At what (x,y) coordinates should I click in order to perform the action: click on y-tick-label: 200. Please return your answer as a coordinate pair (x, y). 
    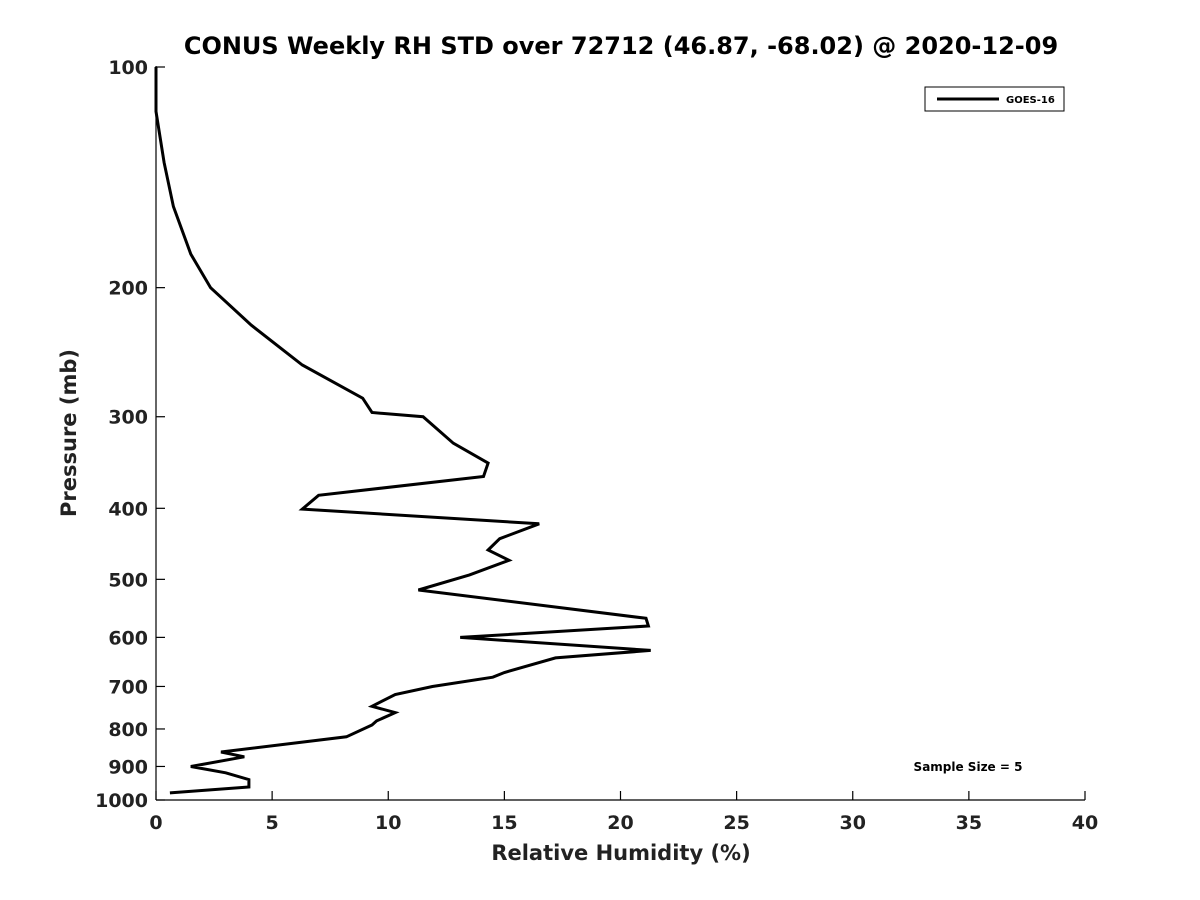
    Looking at the image, I should click on (128, 289).